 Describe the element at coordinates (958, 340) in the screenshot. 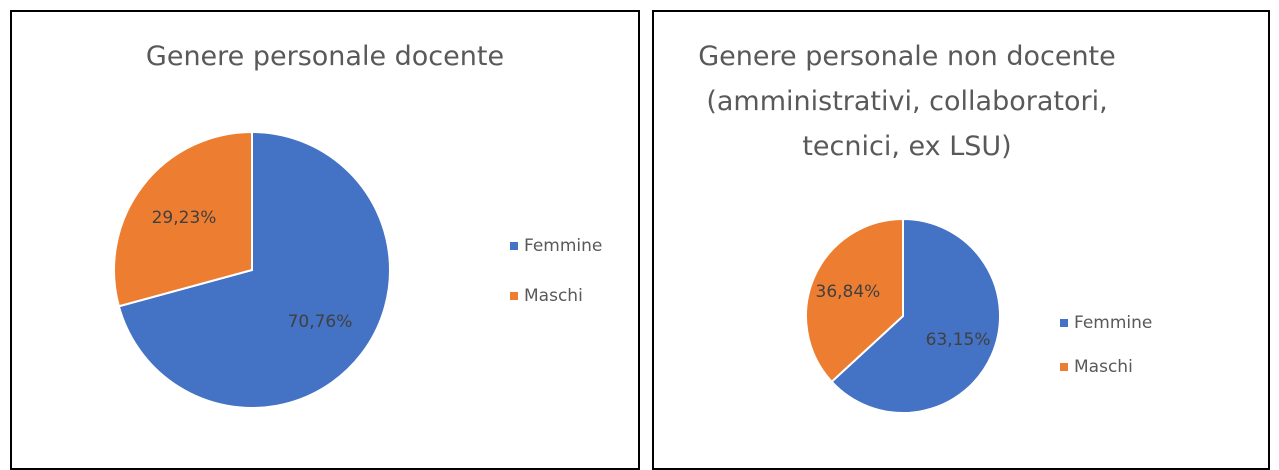

I see `data-label: 63,15%` at that location.